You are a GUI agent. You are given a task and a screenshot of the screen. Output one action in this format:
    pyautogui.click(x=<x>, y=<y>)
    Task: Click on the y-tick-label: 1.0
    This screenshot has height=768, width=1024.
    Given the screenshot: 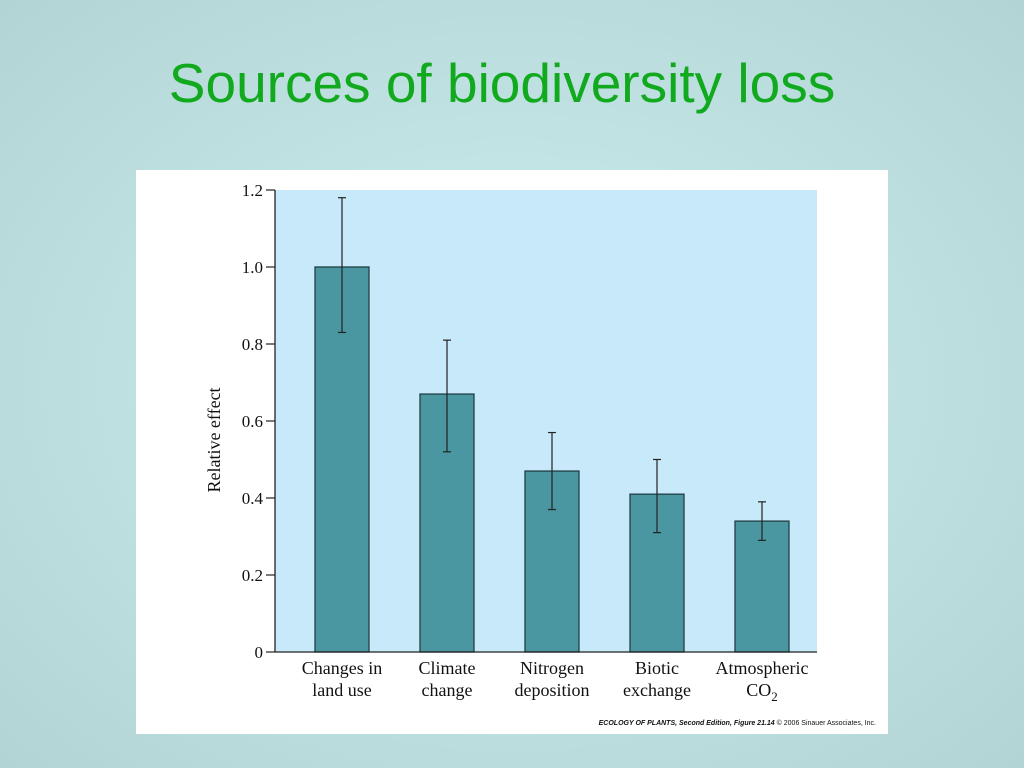 What is the action you would take?
    pyautogui.click(x=252, y=267)
    